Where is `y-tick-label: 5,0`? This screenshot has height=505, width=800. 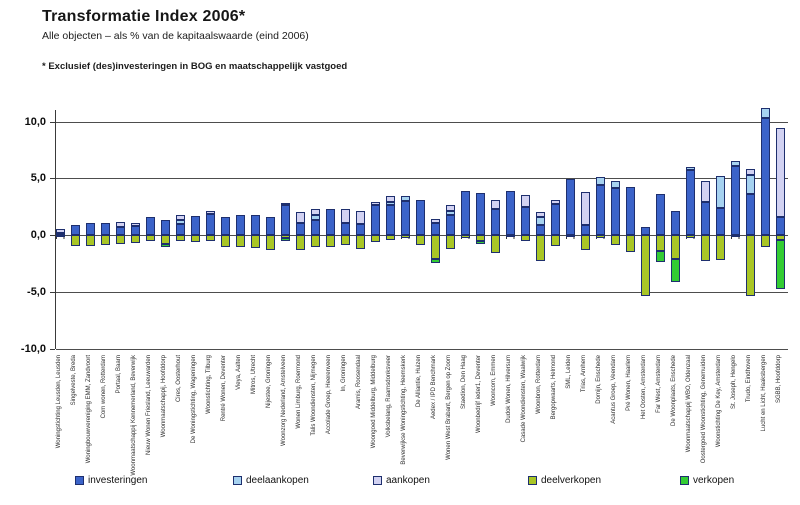 y-tick-label: 5,0 is located at coordinates (38, 178).